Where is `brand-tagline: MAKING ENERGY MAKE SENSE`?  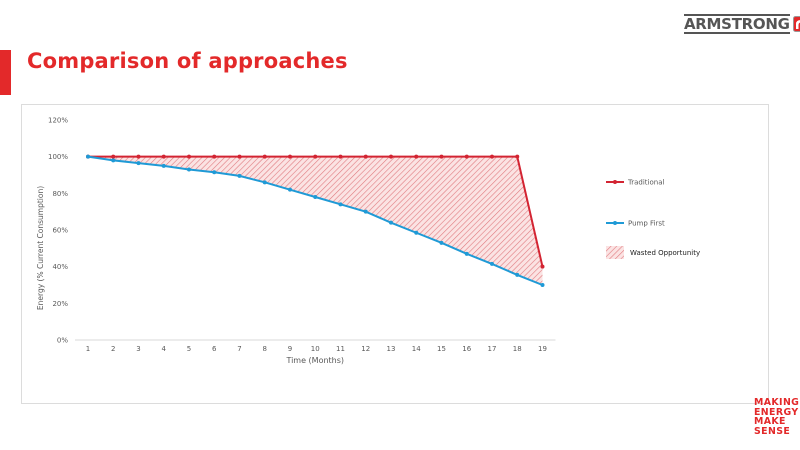
brand-tagline: MAKING ENERGY MAKE SENSE is located at coordinates (776, 417).